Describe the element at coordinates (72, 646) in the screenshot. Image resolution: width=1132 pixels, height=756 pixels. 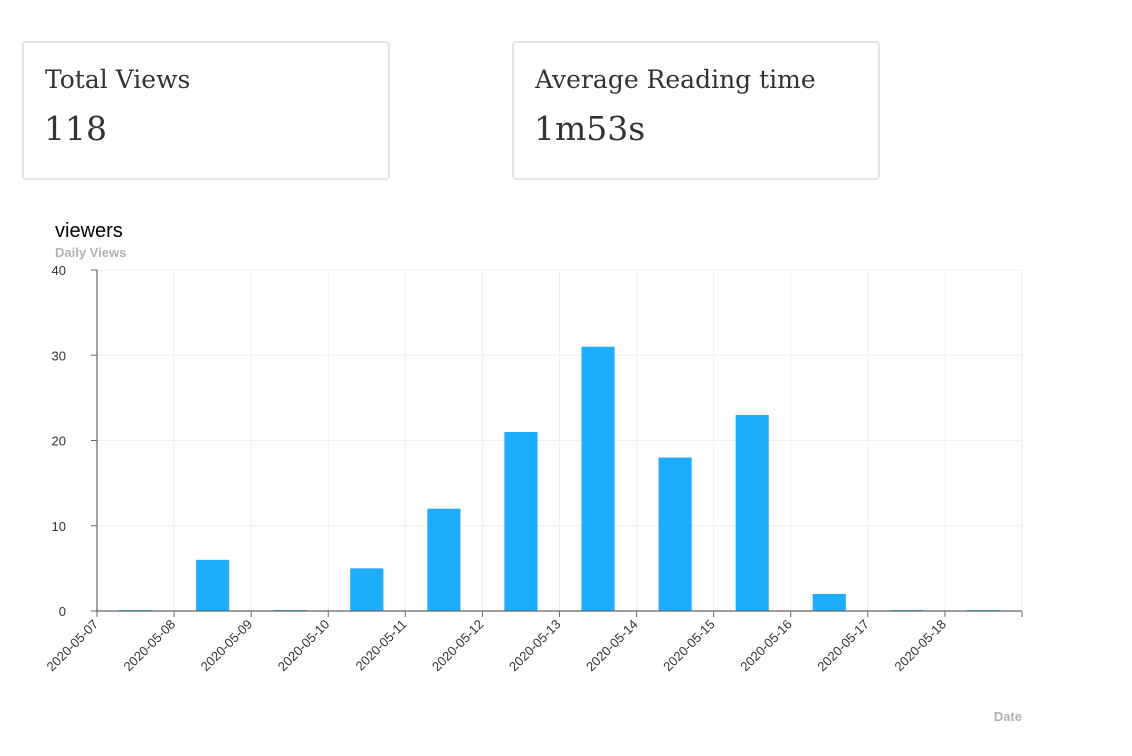
I see `x-tick-label: 2020-05-07` at that location.